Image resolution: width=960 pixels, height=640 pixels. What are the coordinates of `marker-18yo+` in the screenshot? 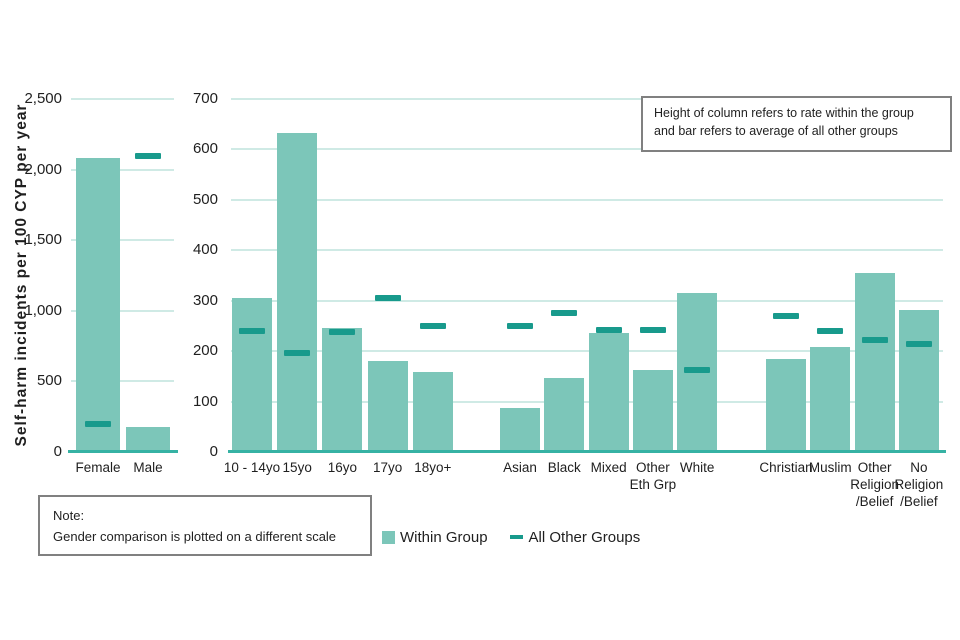 It's located at (432, 325).